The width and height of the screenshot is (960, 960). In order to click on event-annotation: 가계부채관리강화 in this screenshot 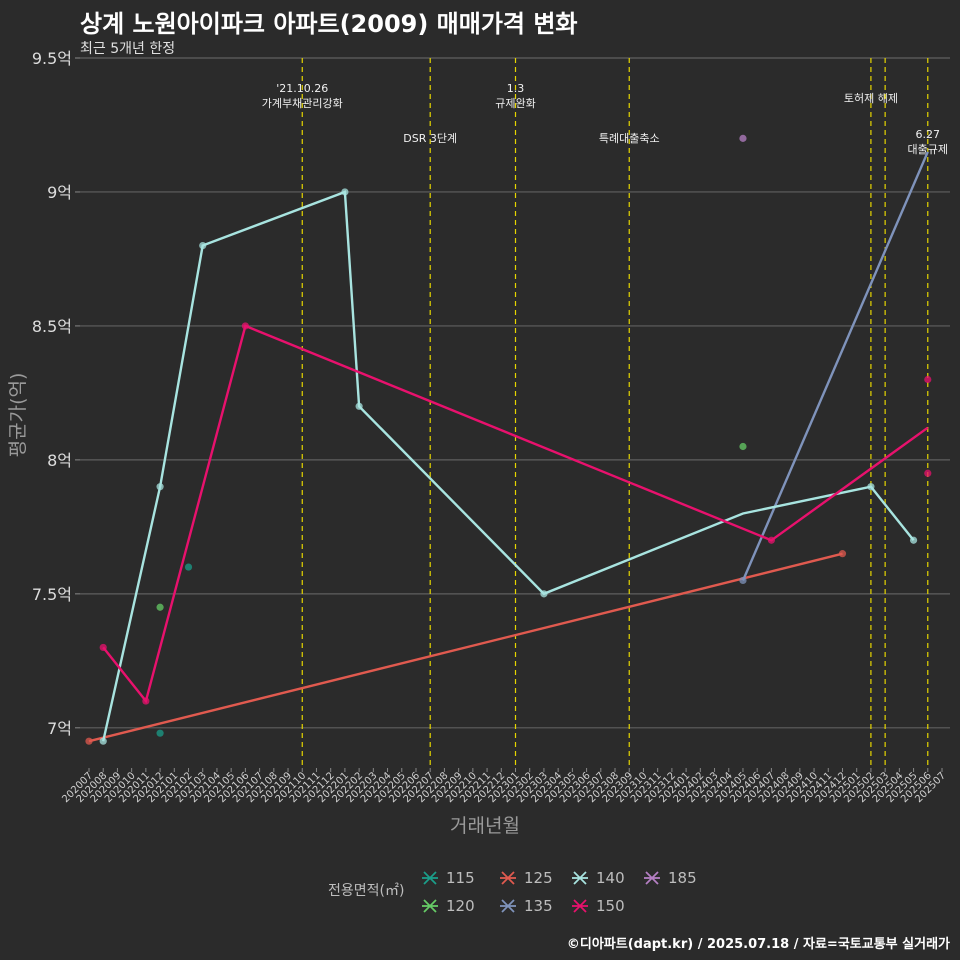, I will do `click(302, 103)`.